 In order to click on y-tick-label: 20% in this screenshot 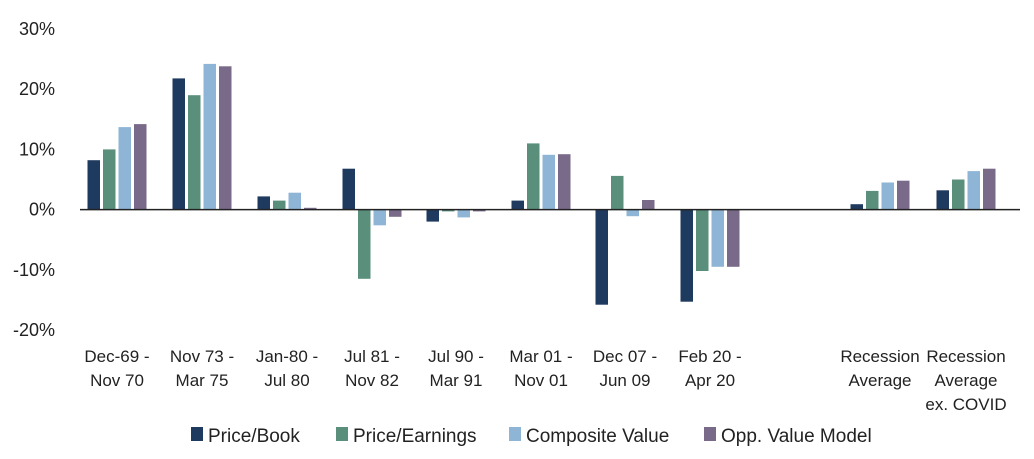, I will do `click(37, 89)`.